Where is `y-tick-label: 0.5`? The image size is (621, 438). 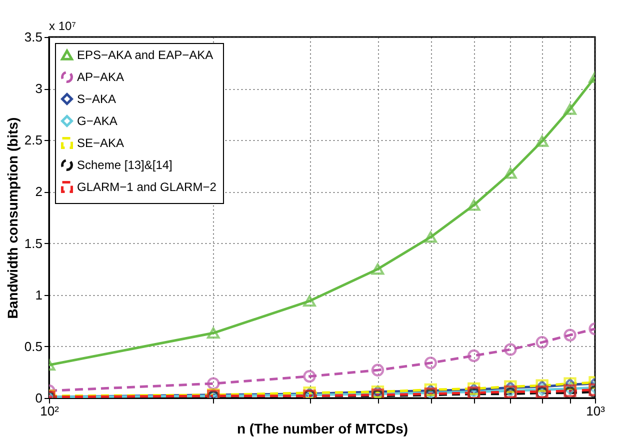
y-tick-label: 0.5 is located at coordinates (33, 346).